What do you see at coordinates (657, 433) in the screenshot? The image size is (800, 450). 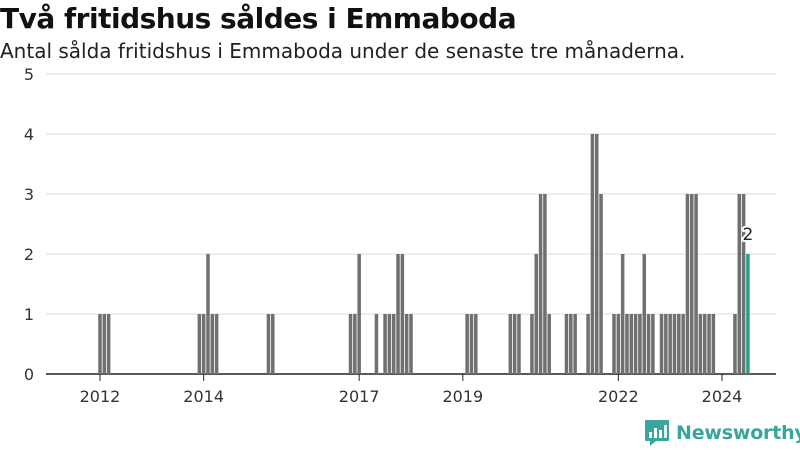 I see `newsworthy-logo-icon` at bounding box center [657, 433].